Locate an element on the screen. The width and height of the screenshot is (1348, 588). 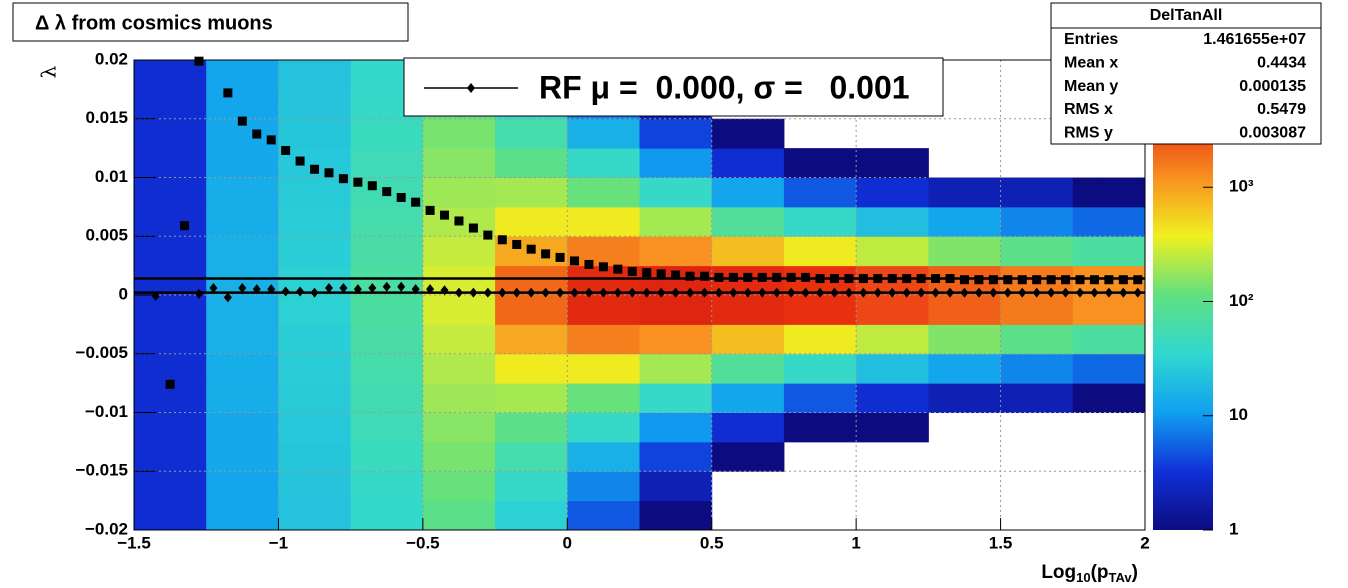
x-tick-label: 2 is located at coordinates (1144, 542).